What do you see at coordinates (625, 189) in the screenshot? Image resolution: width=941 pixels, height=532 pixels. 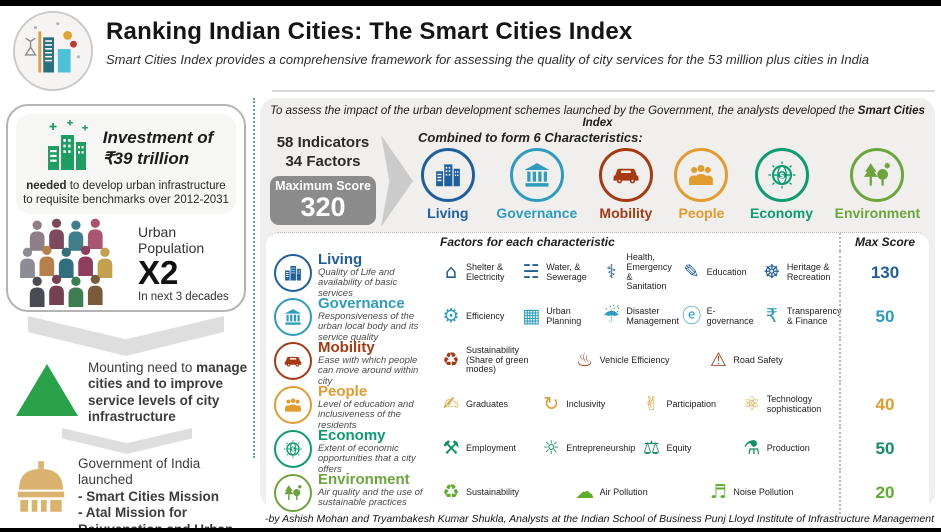 I see `characteristic-badge: Mobility` at bounding box center [625, 189].